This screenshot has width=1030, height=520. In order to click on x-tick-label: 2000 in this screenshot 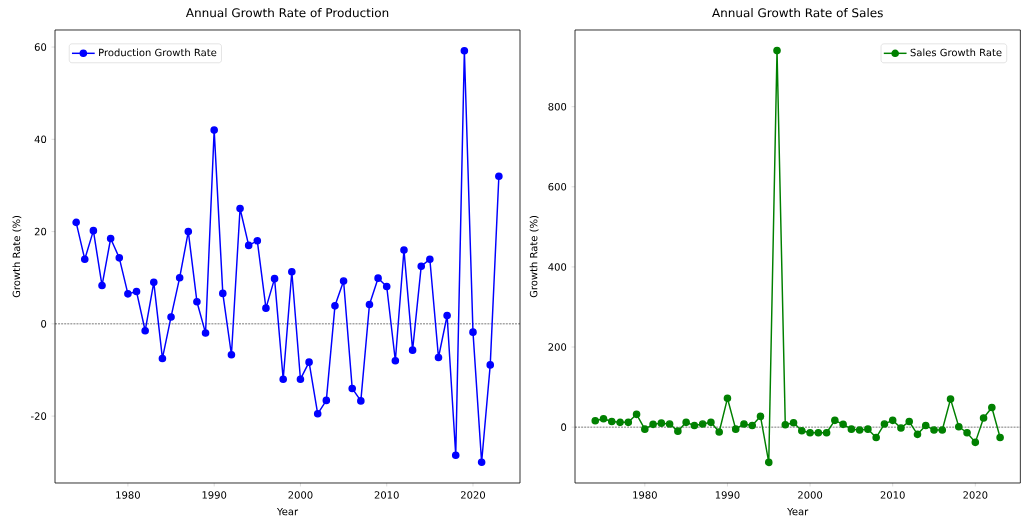, I will do `click(300, 495)`.